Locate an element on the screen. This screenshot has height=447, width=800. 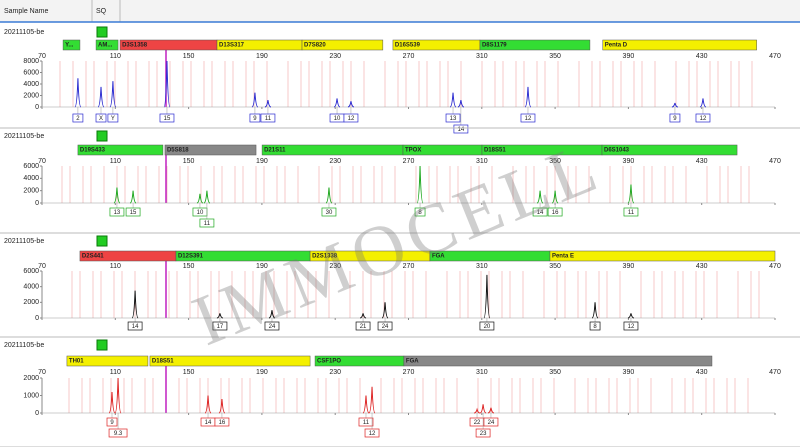
locus-name: Penta E is located at coordinates (563, 257).